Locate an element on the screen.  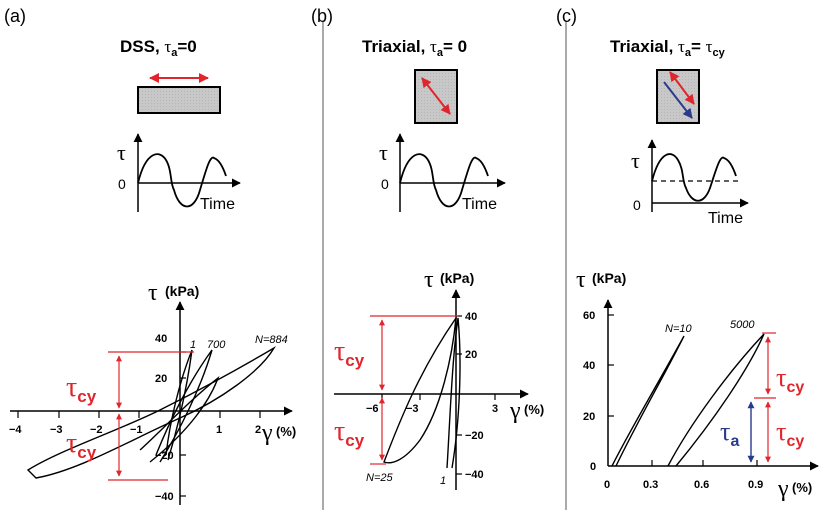
panel-c-load-wave: τ 0 Time is located at coordinates (690, 183).